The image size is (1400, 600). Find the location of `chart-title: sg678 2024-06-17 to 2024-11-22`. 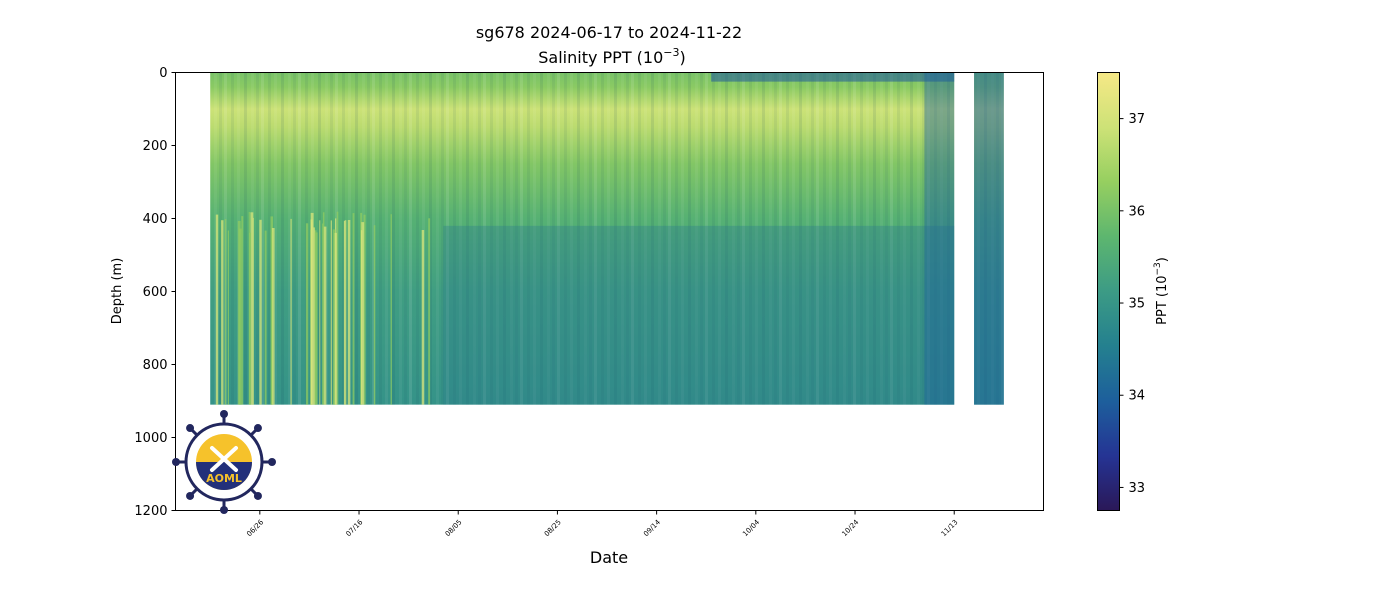

chart-title: sg678 2024-06-17 to 2024-11-22 is located at coordinates (609, 32).